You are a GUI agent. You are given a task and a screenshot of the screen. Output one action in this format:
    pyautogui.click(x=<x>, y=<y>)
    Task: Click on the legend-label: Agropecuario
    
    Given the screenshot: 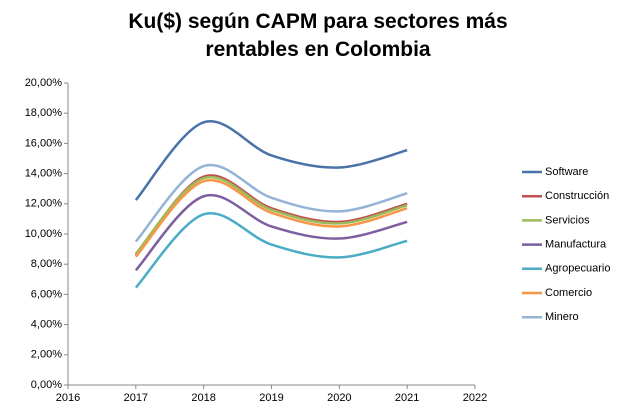 What is the action you would take?
    pyautogui.click(x=577, y=269)
    